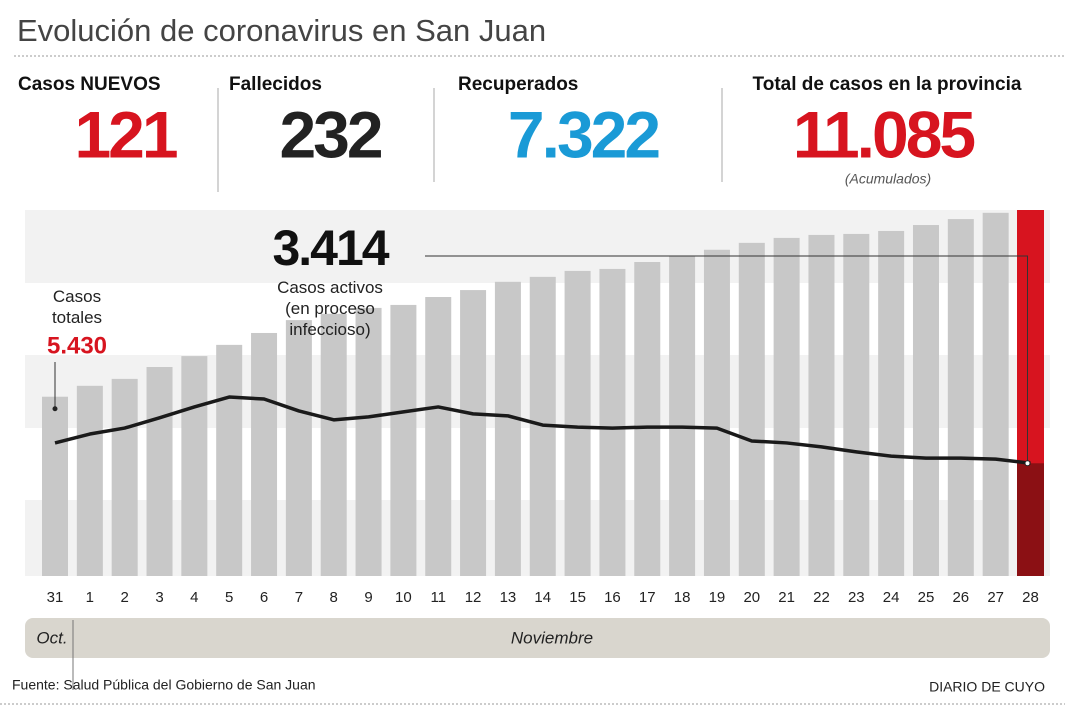 The height and width of the screenshot is (709, 1065). What do you see at coordinates (159, 597) in the screenshot?
I see `x-tick-label: 3` at bounding box center [159, 597].